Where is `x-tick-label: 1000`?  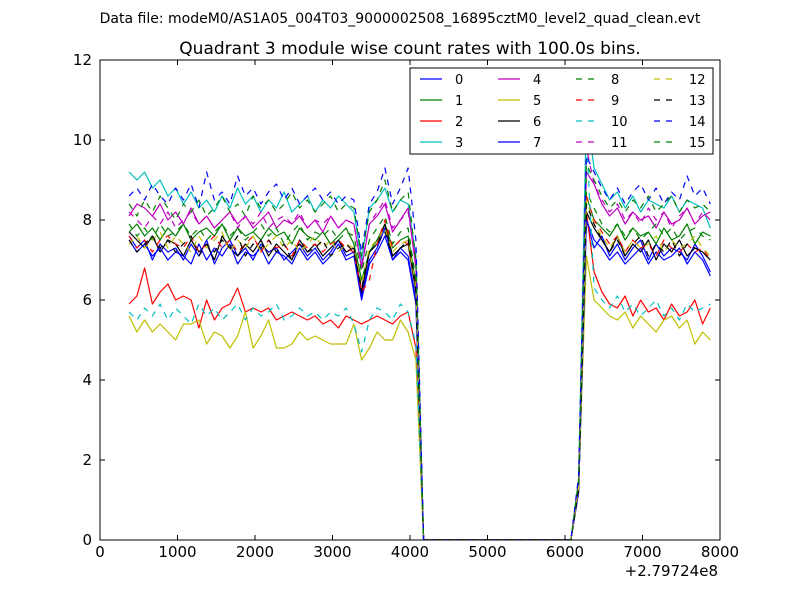 x-tick-label: 1000 is located at coordinates (177, 552).